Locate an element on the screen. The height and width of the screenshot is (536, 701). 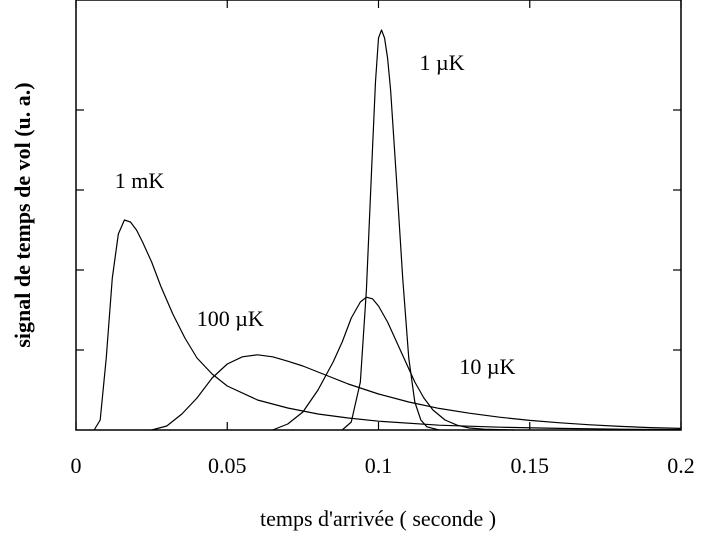
x-tick-label: 0 is located at coordinates (76, 465).